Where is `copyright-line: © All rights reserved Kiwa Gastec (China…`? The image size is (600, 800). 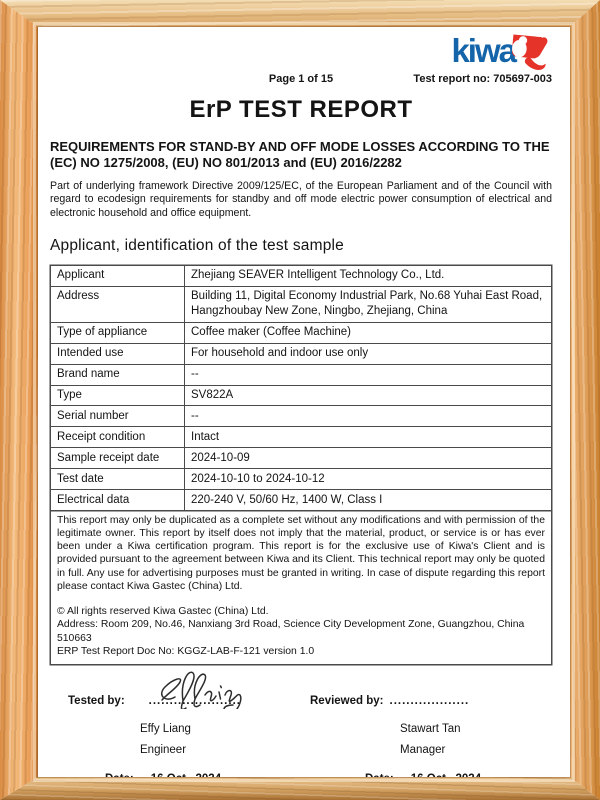 copyright-line: © All rights reserved Kiwa Gastec (China… is located at coordinates (163, 611).